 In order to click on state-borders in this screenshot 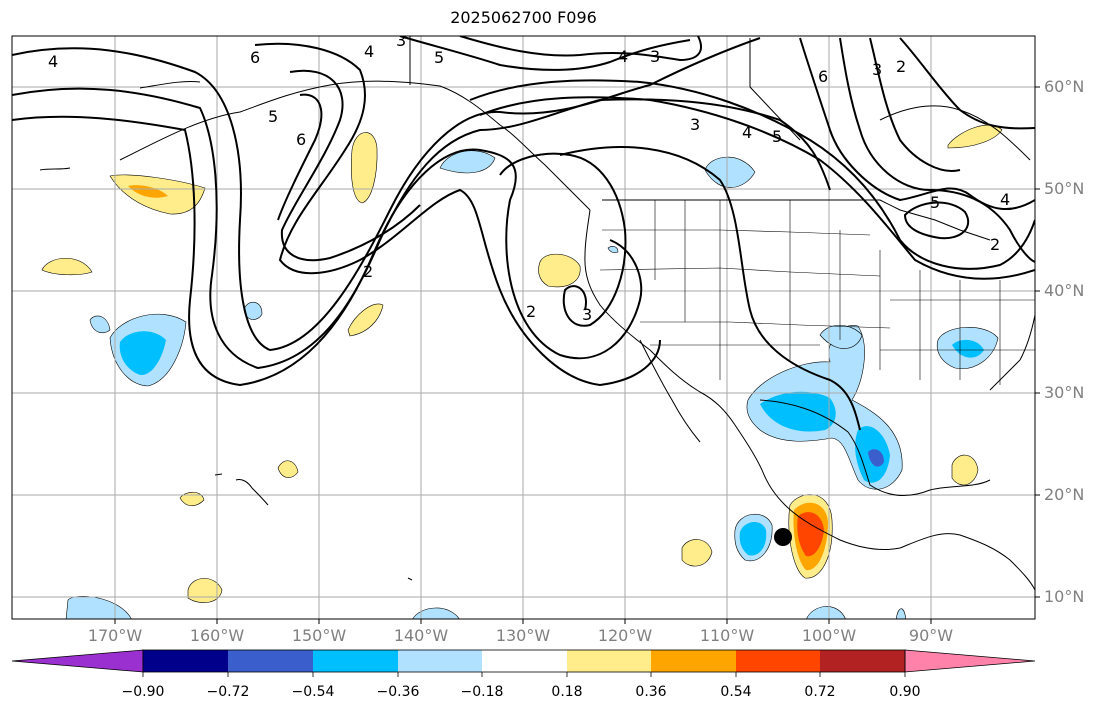, I will do `click(817, 292)`.